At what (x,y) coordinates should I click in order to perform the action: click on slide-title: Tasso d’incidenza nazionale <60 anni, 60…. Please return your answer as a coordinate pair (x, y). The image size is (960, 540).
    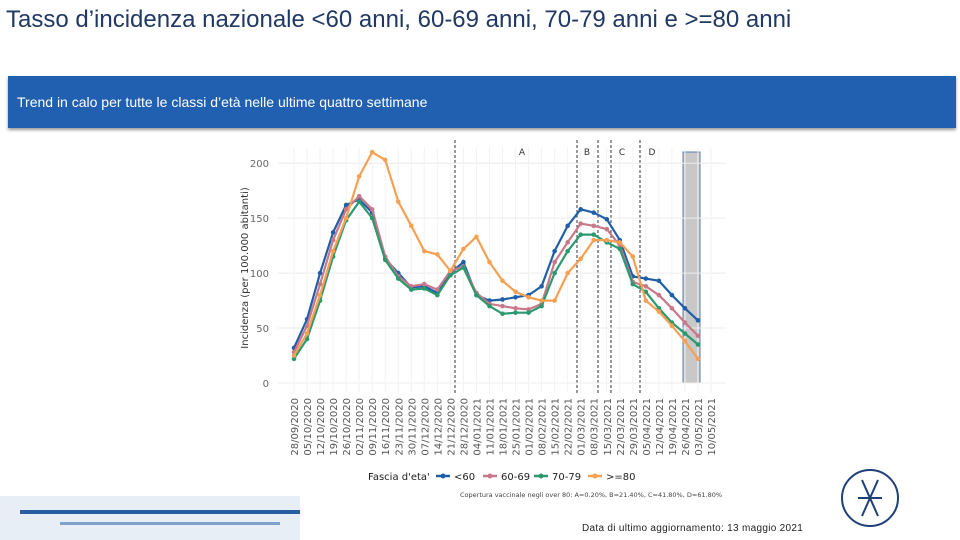
    Looking at the image, I should click on (399, 19).